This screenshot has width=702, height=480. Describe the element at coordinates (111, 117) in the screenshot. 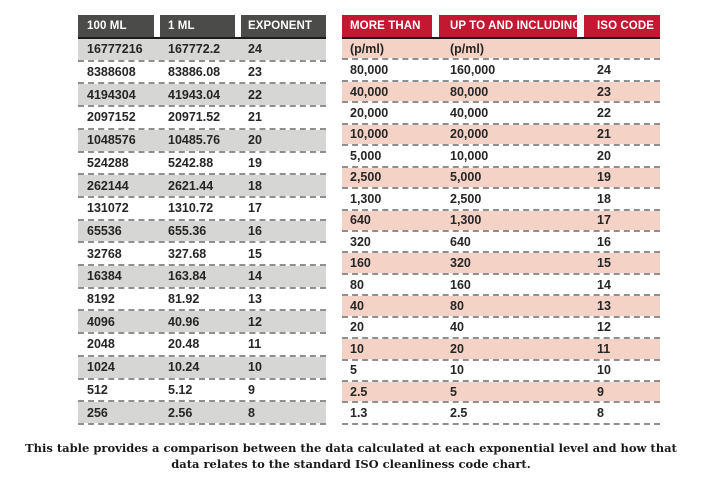

I see `table-cell: 2097152` at that location.